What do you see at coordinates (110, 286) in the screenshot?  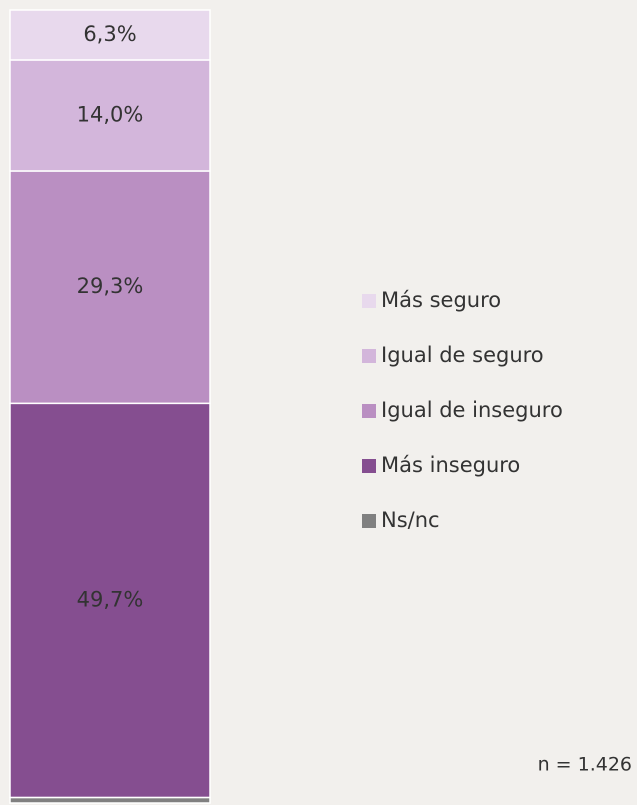 I see `value-label: 29,3%` at bounding box center [110, 286].